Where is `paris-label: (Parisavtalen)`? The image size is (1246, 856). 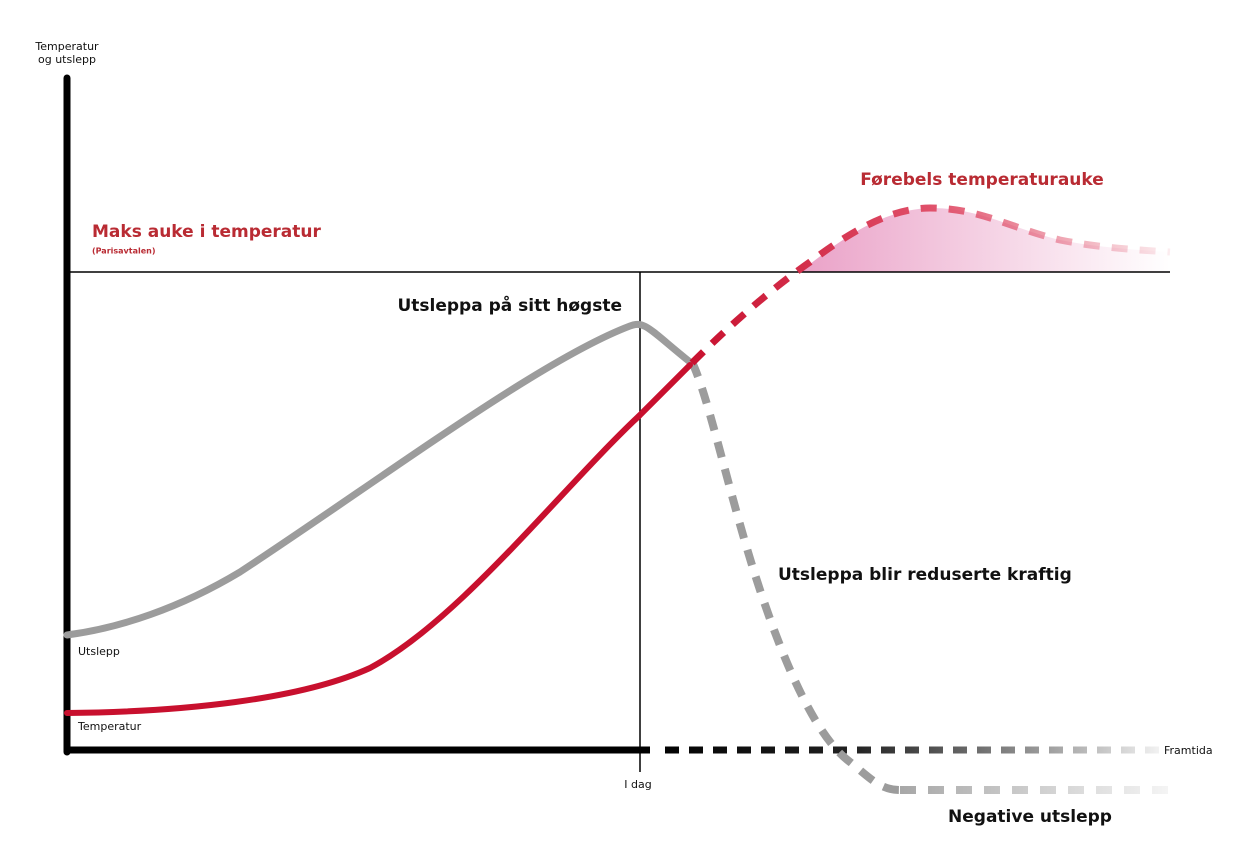 paris-label: (Parisavtalen) is located at coordinates (124, 251).